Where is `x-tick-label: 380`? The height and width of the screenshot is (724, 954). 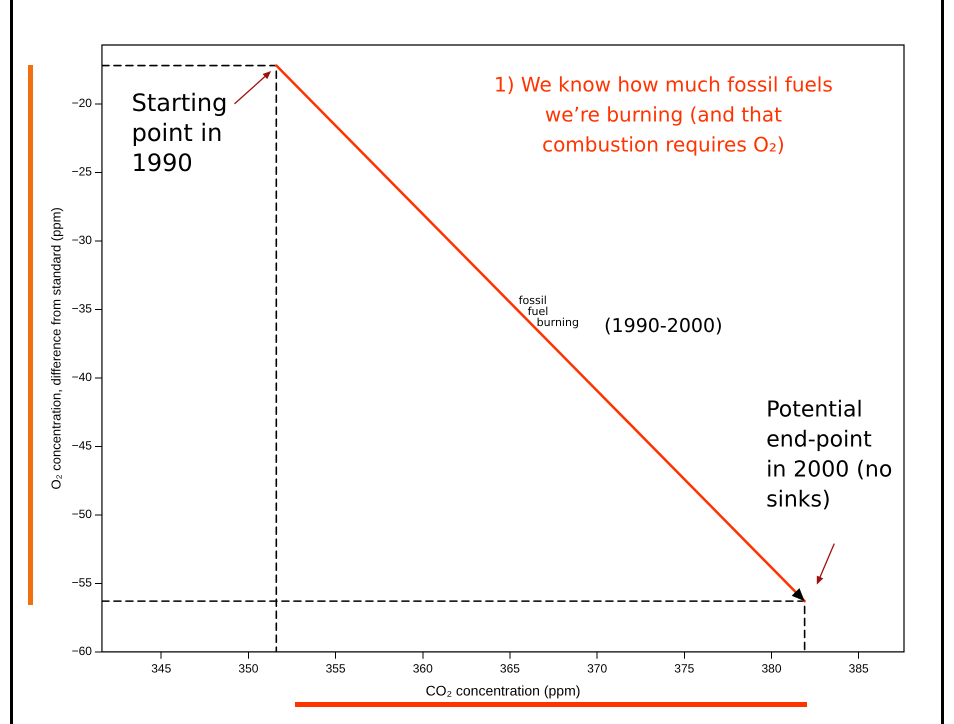
x-tick-label: 380 is located at coordinates (771, 668).